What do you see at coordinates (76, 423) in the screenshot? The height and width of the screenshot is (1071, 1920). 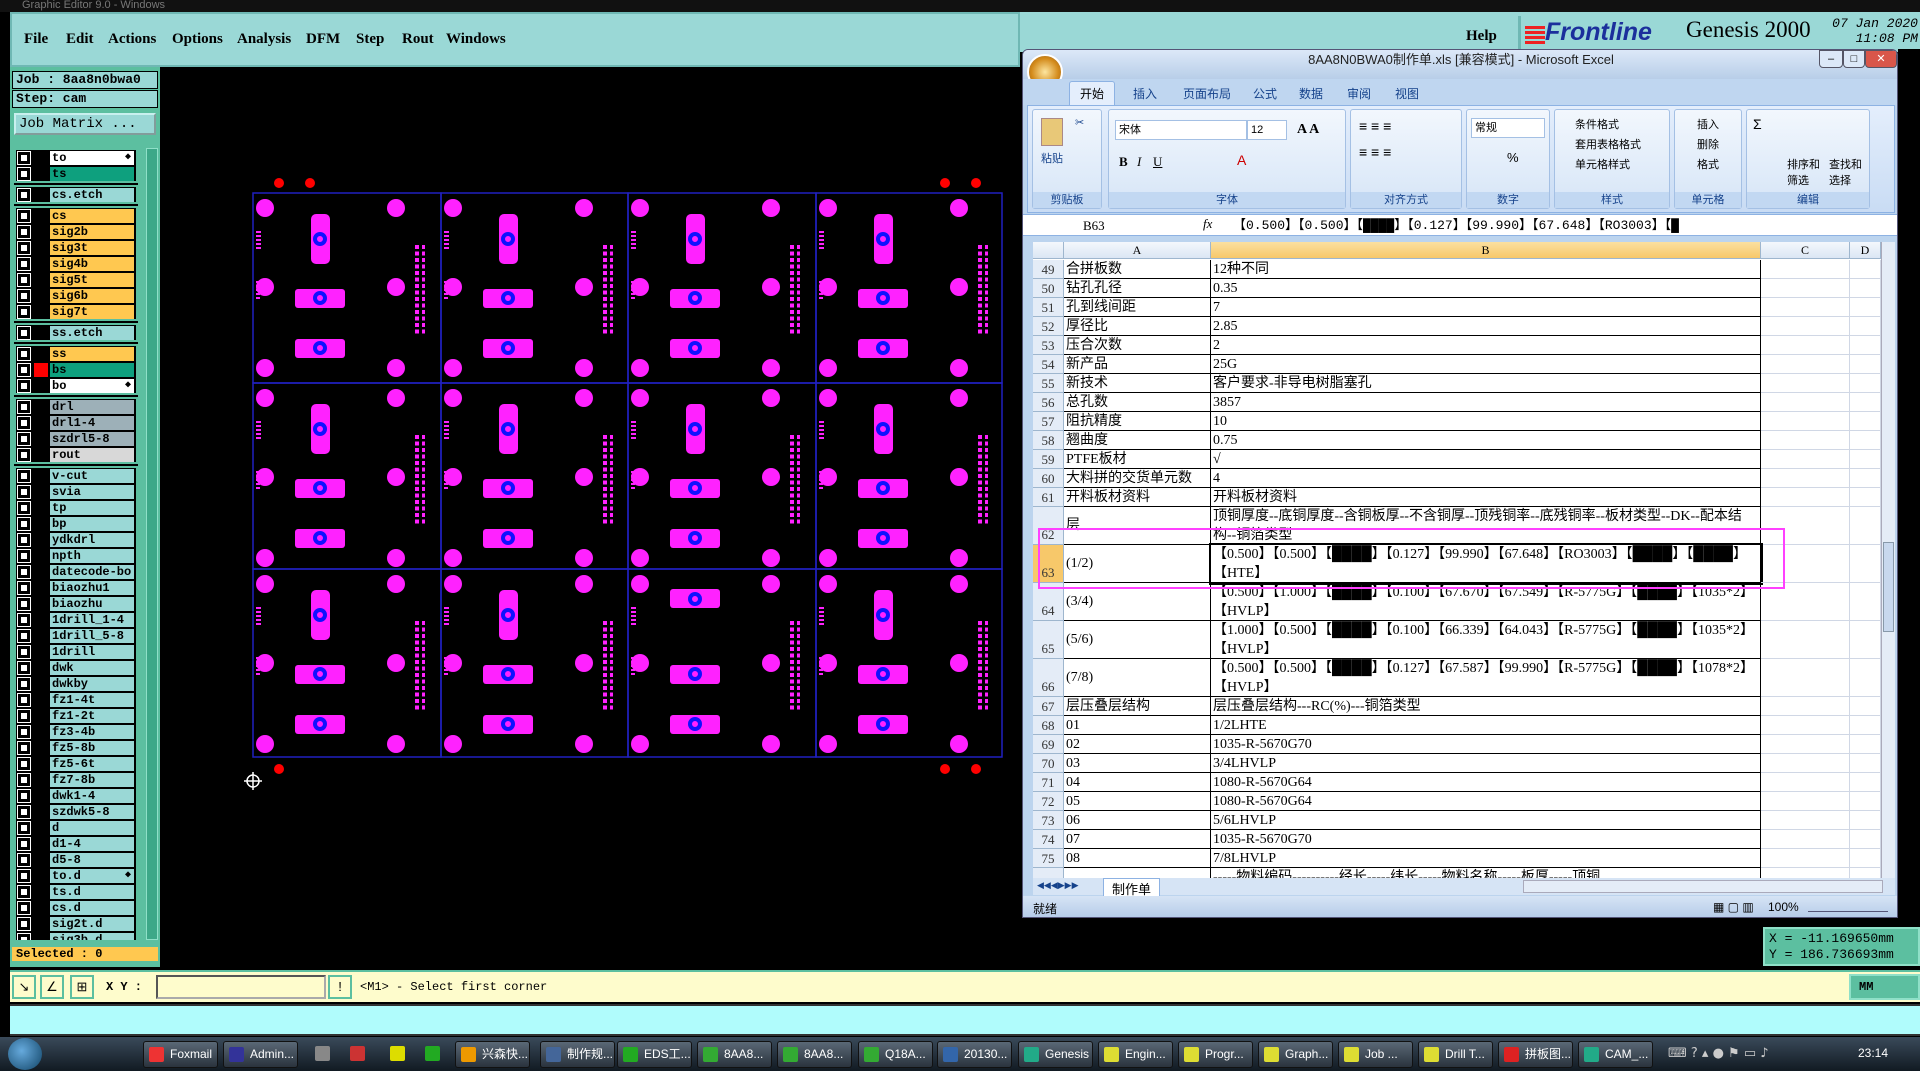 I see `layer-row: drl1-4` at bounding box center [76, 423].